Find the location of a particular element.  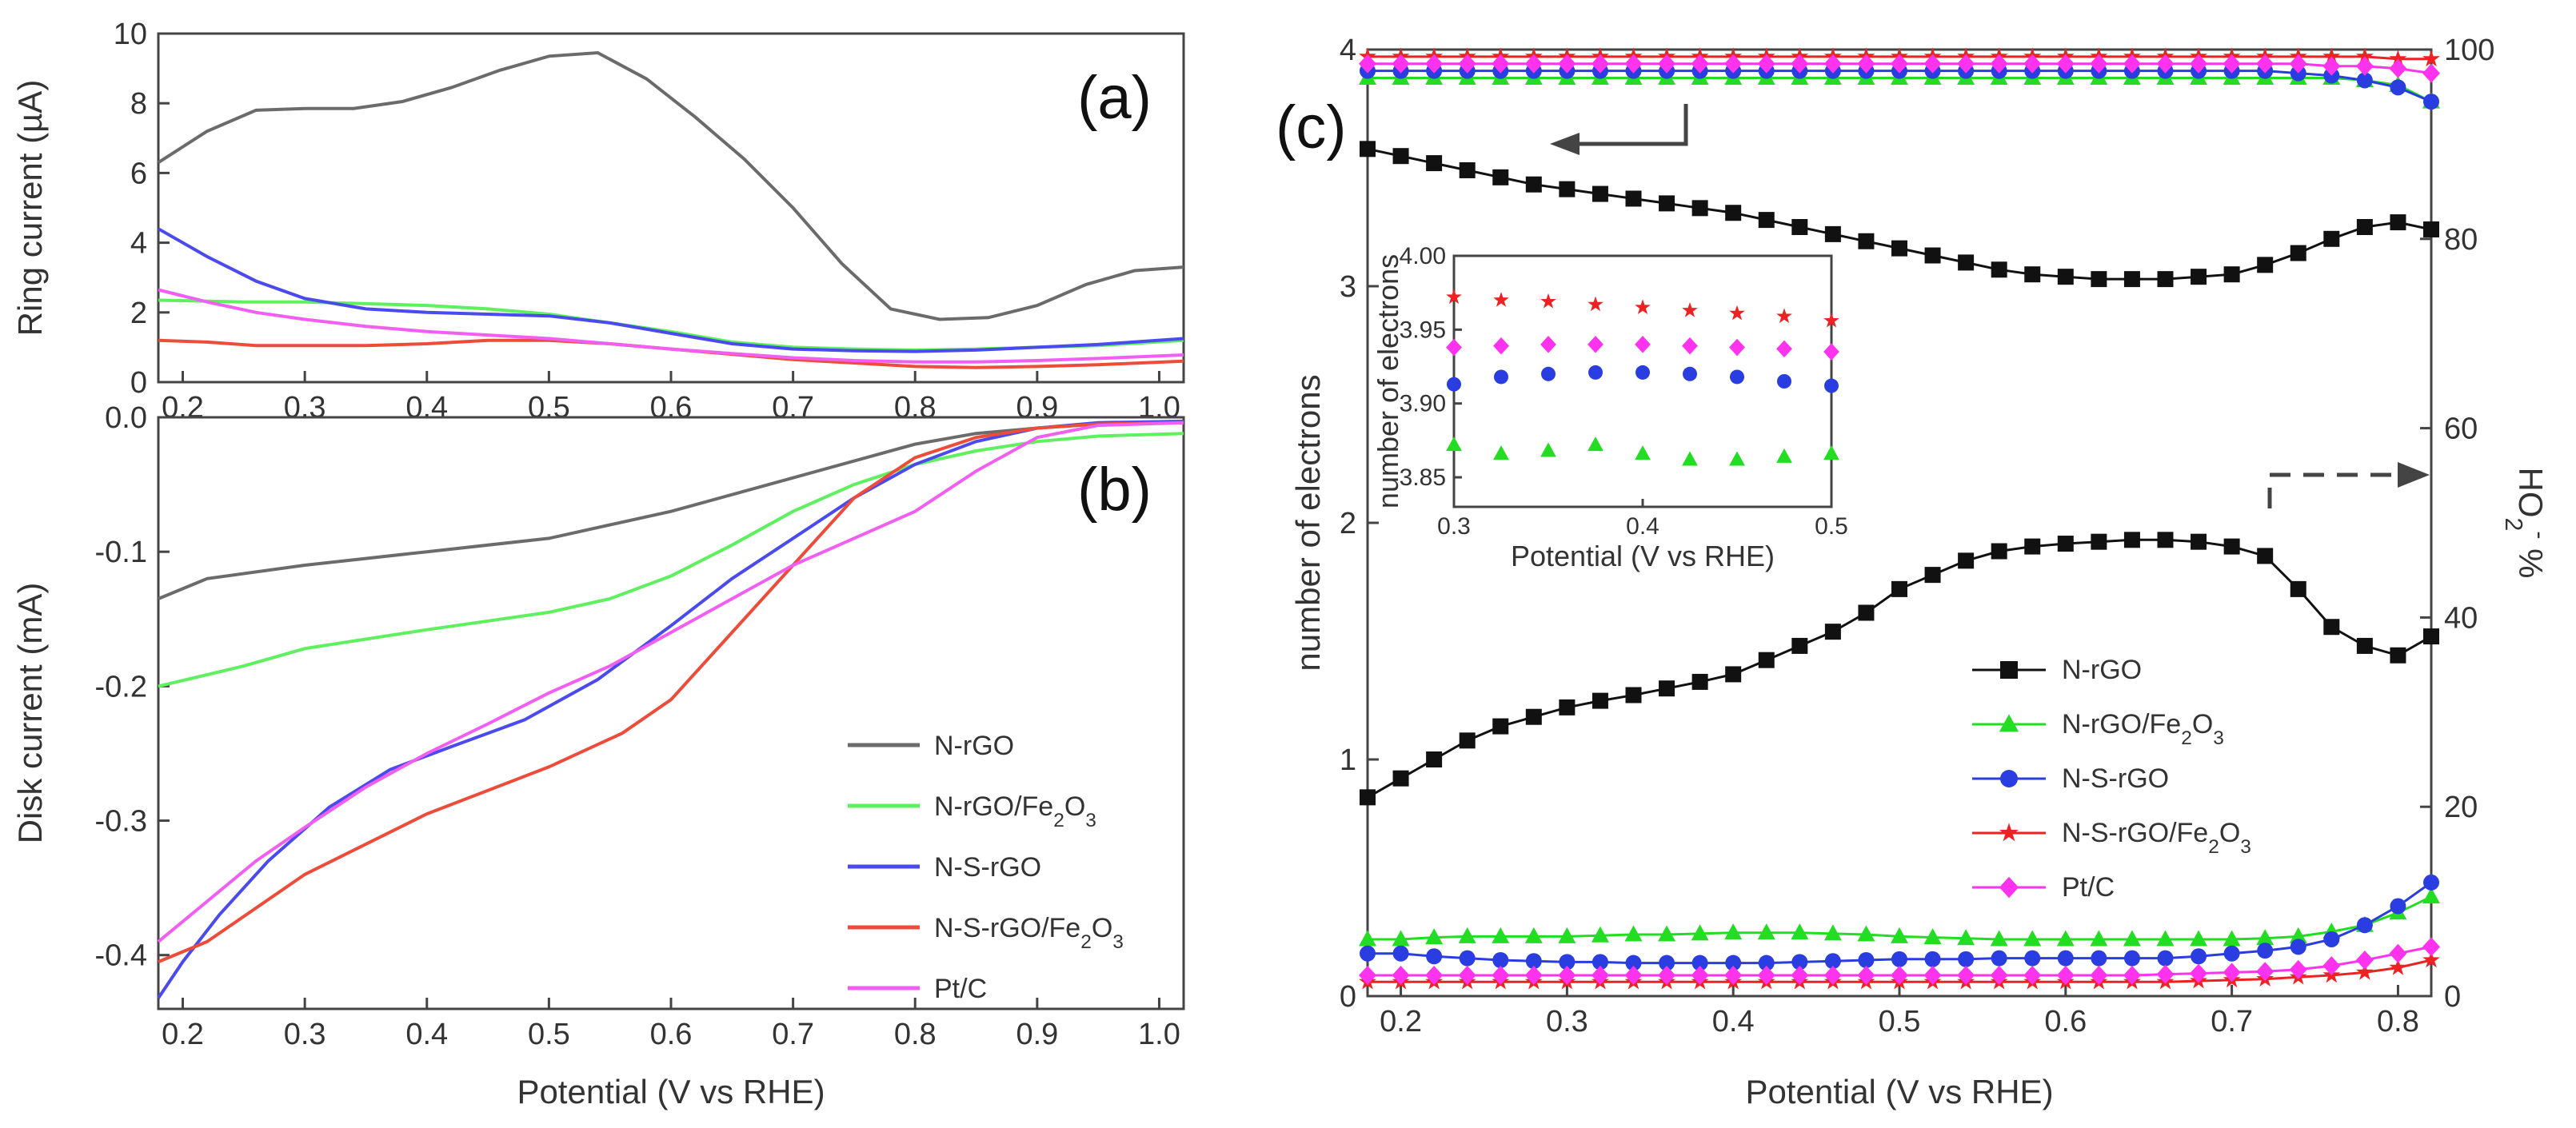

y-tick-label: 3 is located at coordinates (1348, 287).